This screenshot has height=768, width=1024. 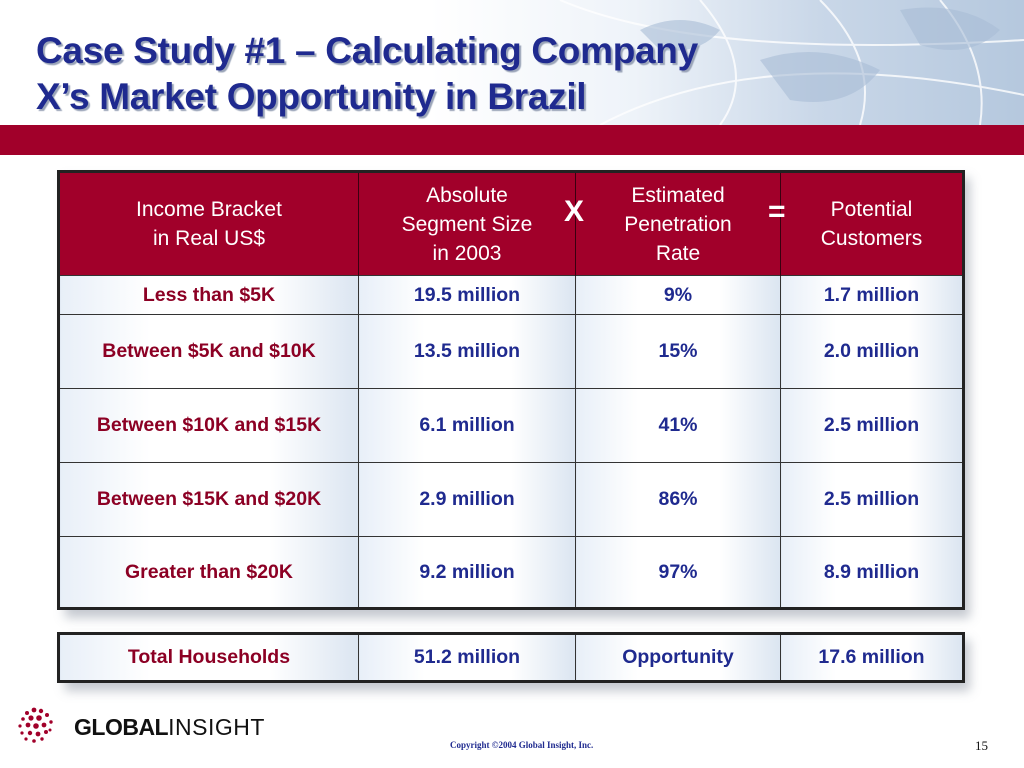 What do you see at coordinates (208, 657) in the screenshot?
I see `total-households-label: Total Households` at bounding box center [208, 657].